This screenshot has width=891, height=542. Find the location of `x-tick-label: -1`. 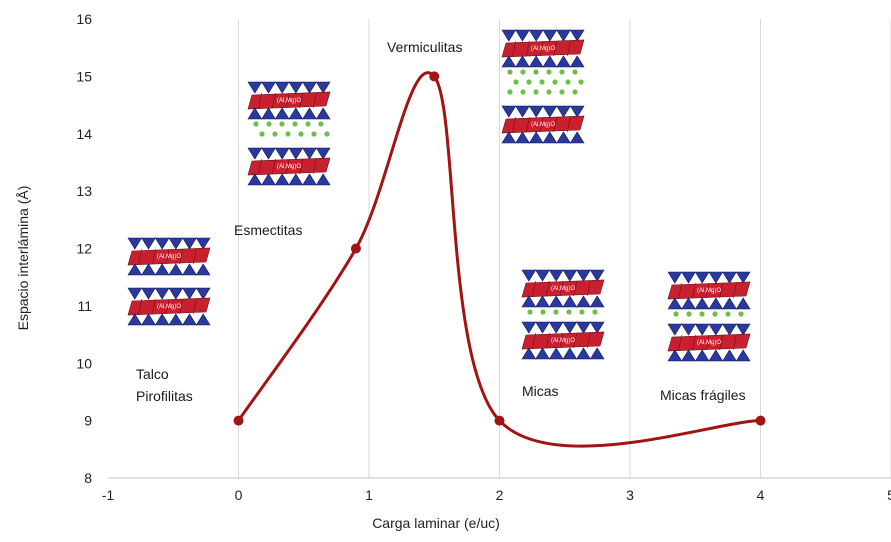

x-tick-label: -1 is located at coordinates (108, 495).